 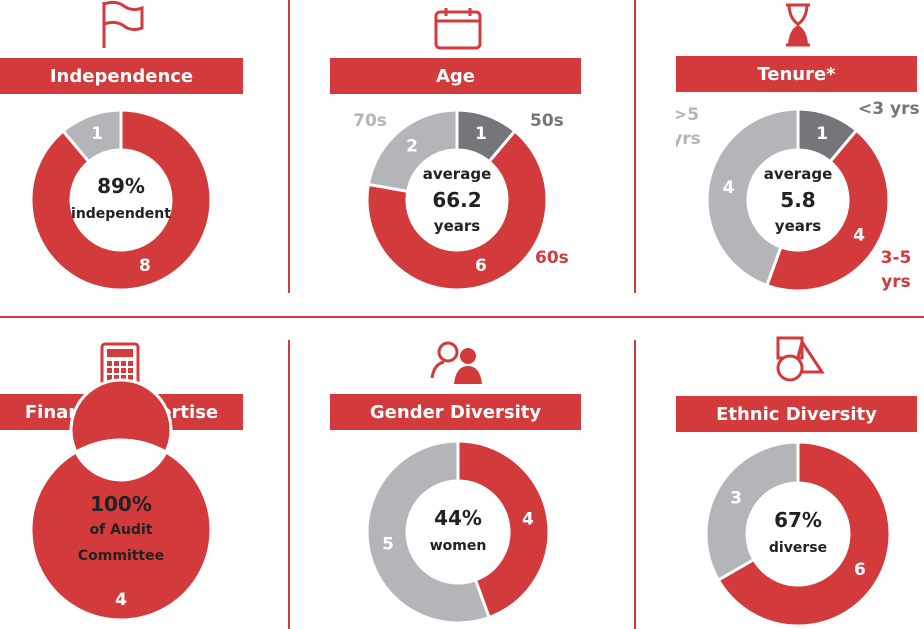 I want to click on banner-independence: Independence, so click(x=121, y=76).